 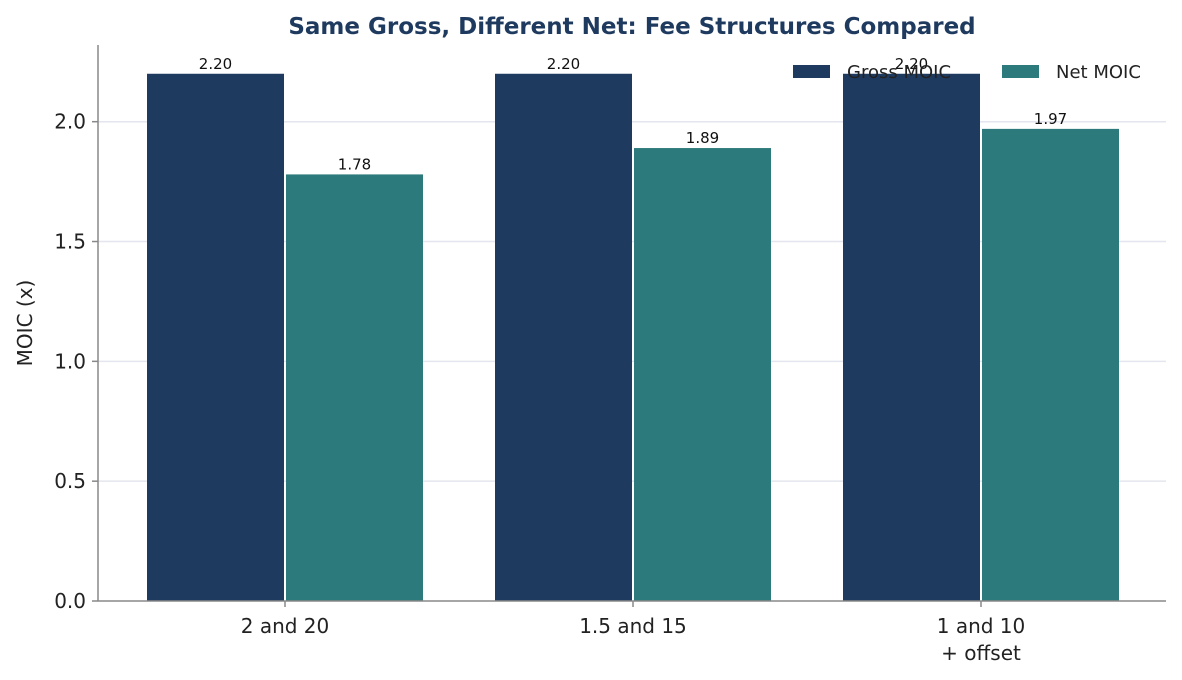 What do you see at coordinates (1050, 119) in the screenshot?
I see `data-label: 1.97` at bounding box center [1050, 119].